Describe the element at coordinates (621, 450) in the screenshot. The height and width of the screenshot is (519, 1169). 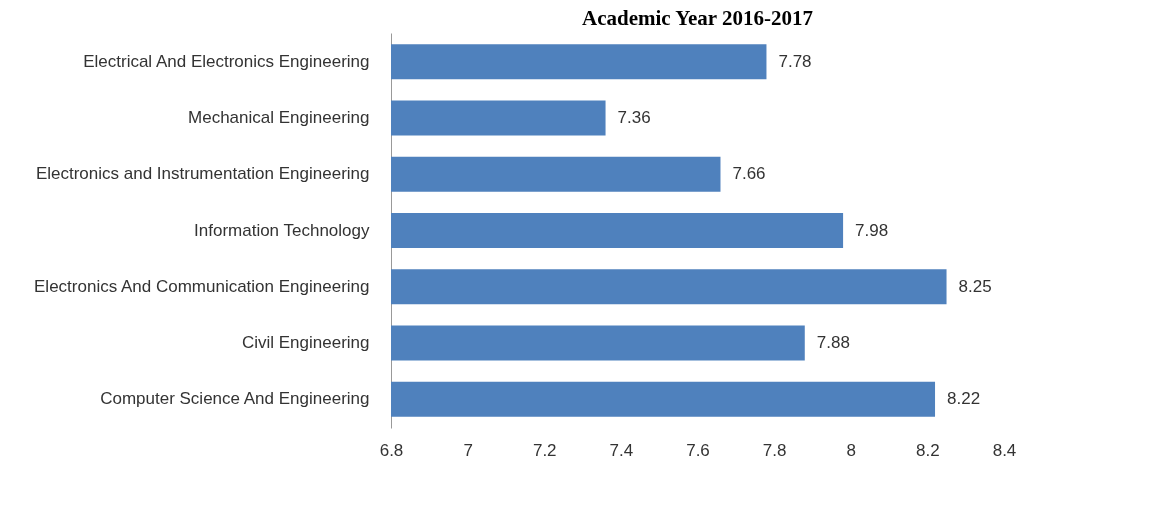
I see `x-tick-label: 7.4` at that location.